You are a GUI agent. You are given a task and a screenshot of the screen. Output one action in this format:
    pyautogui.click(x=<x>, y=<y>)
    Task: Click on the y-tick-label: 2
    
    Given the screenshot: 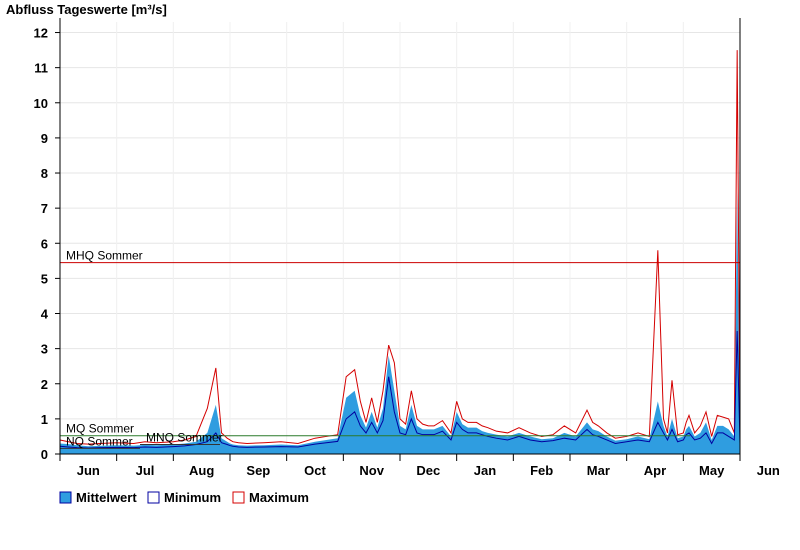 What is the action you would take?
    pyautogui.click(x=44, y=384)
    